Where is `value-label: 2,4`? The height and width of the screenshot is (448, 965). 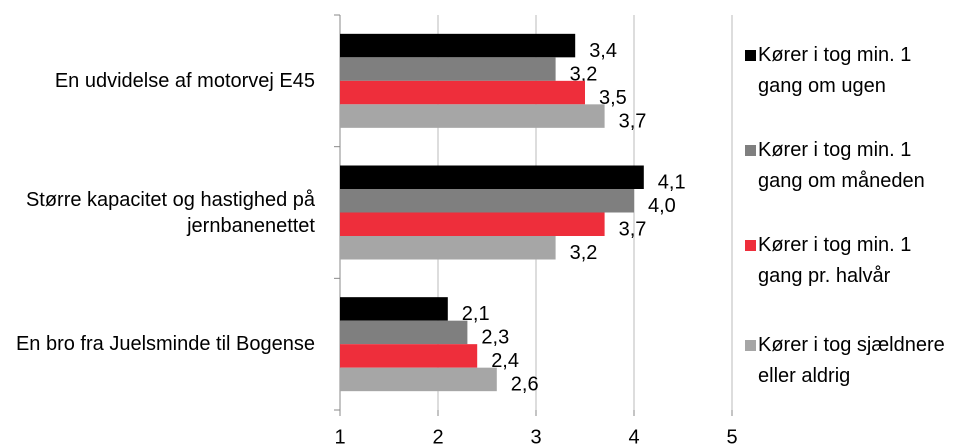 value-label: 2,4 is located at coordinates (505, 361).